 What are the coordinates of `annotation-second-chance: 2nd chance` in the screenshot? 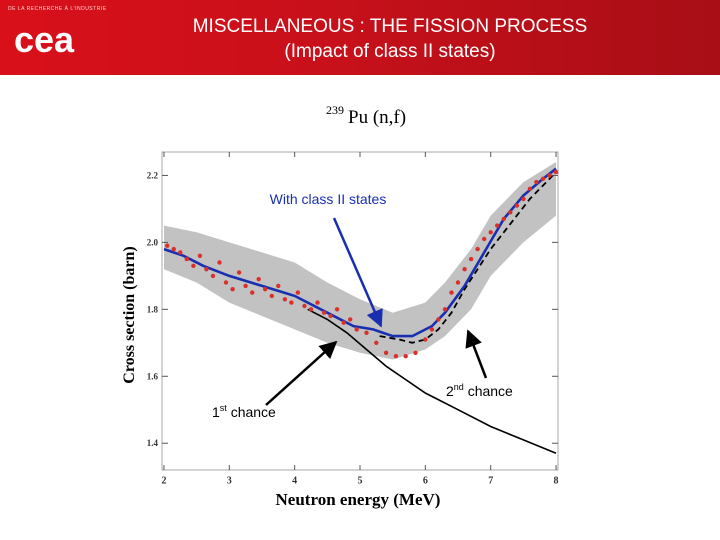 It's located at (479, 390).